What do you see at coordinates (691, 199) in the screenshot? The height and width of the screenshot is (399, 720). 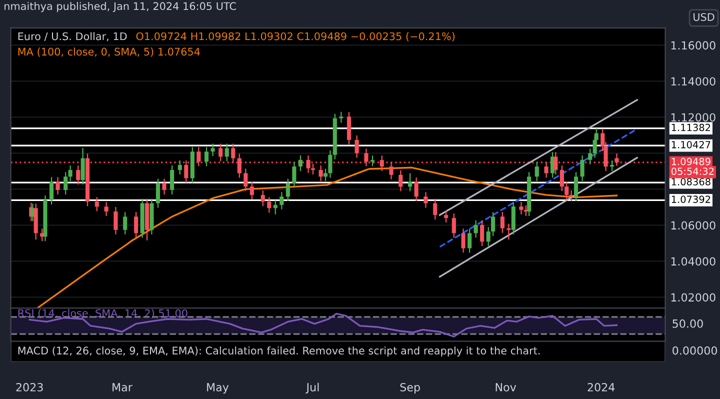 I see `ref-line-label: 1.07392` at bounding box center [691, 199].